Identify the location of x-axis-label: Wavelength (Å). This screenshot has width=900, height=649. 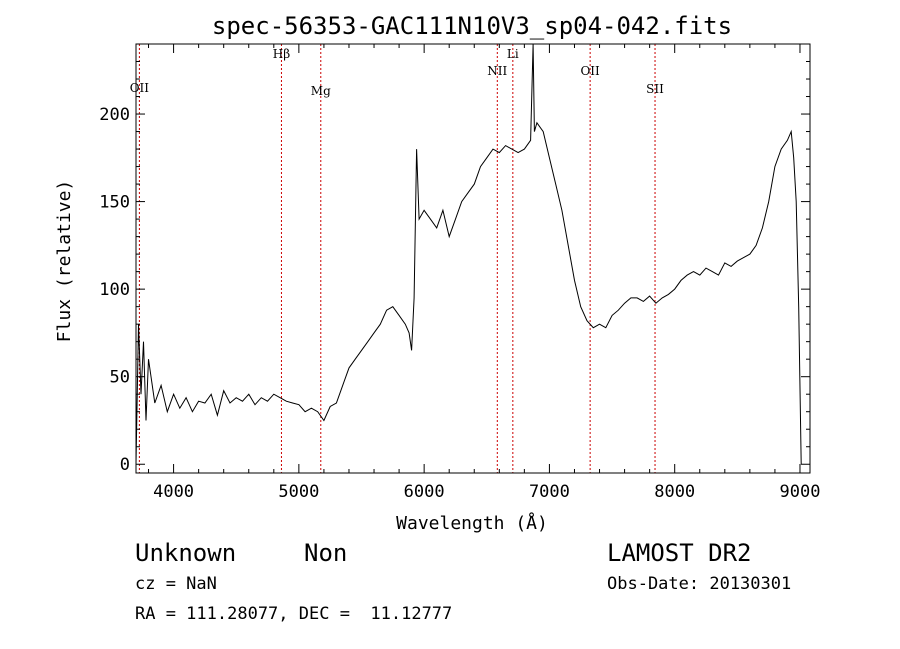
(472, 523).